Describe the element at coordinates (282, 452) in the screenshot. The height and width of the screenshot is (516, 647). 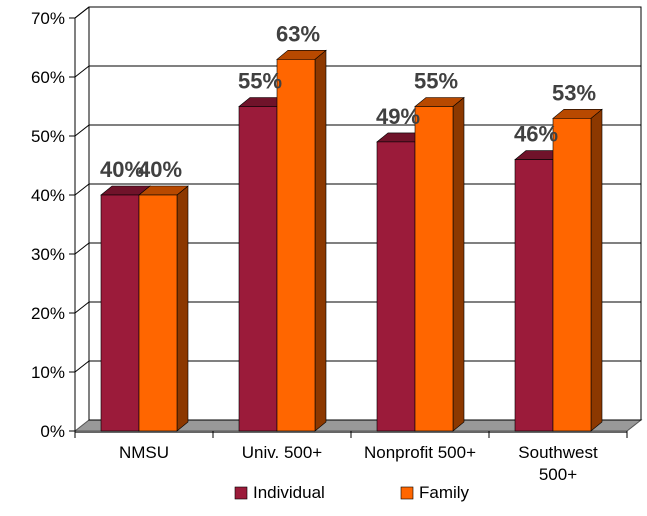
I see `category-label: Univ. 500+` at that location.